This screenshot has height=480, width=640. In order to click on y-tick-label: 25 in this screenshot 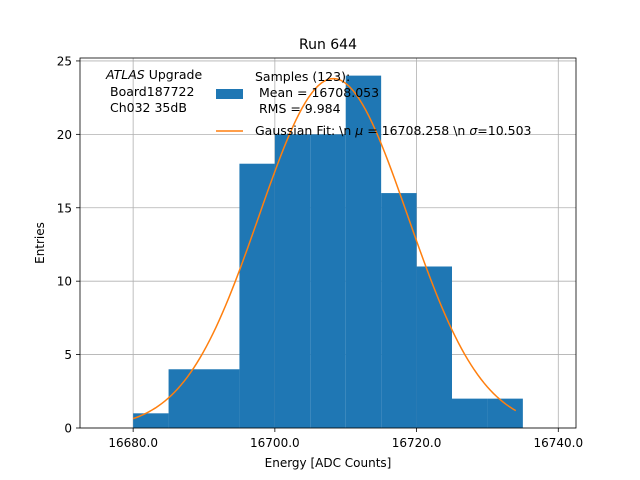, I will do `click(64, 61)`.